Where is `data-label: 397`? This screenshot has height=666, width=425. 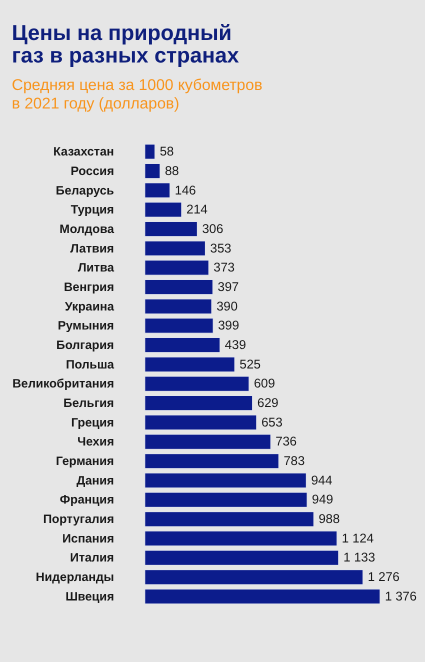 data-label: 397 is located at coordinates (228, 286).